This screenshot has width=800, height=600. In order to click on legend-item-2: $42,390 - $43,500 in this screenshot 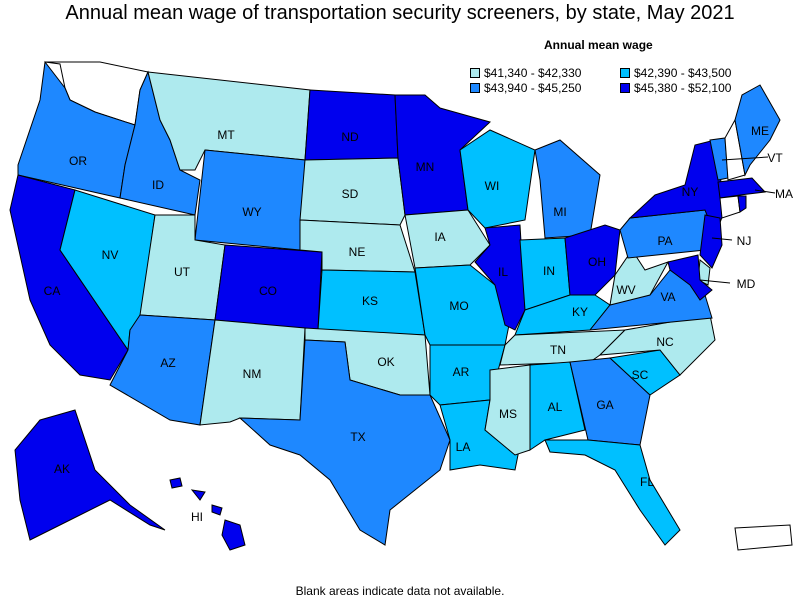, I will do `click(675, 73)`.